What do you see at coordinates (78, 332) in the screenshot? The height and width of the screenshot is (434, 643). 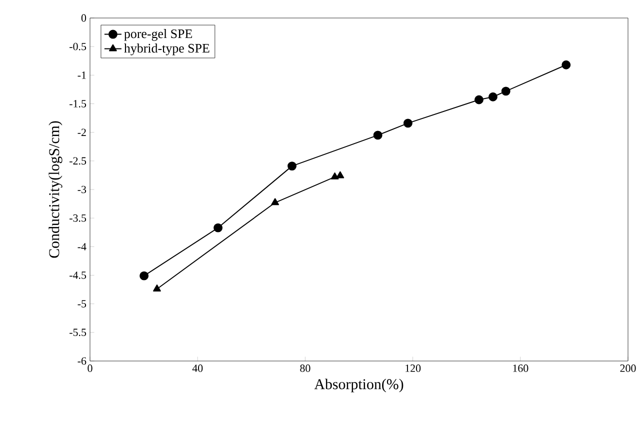 I see `y-tick-label: -5.5` at bounding box center [78, 332].